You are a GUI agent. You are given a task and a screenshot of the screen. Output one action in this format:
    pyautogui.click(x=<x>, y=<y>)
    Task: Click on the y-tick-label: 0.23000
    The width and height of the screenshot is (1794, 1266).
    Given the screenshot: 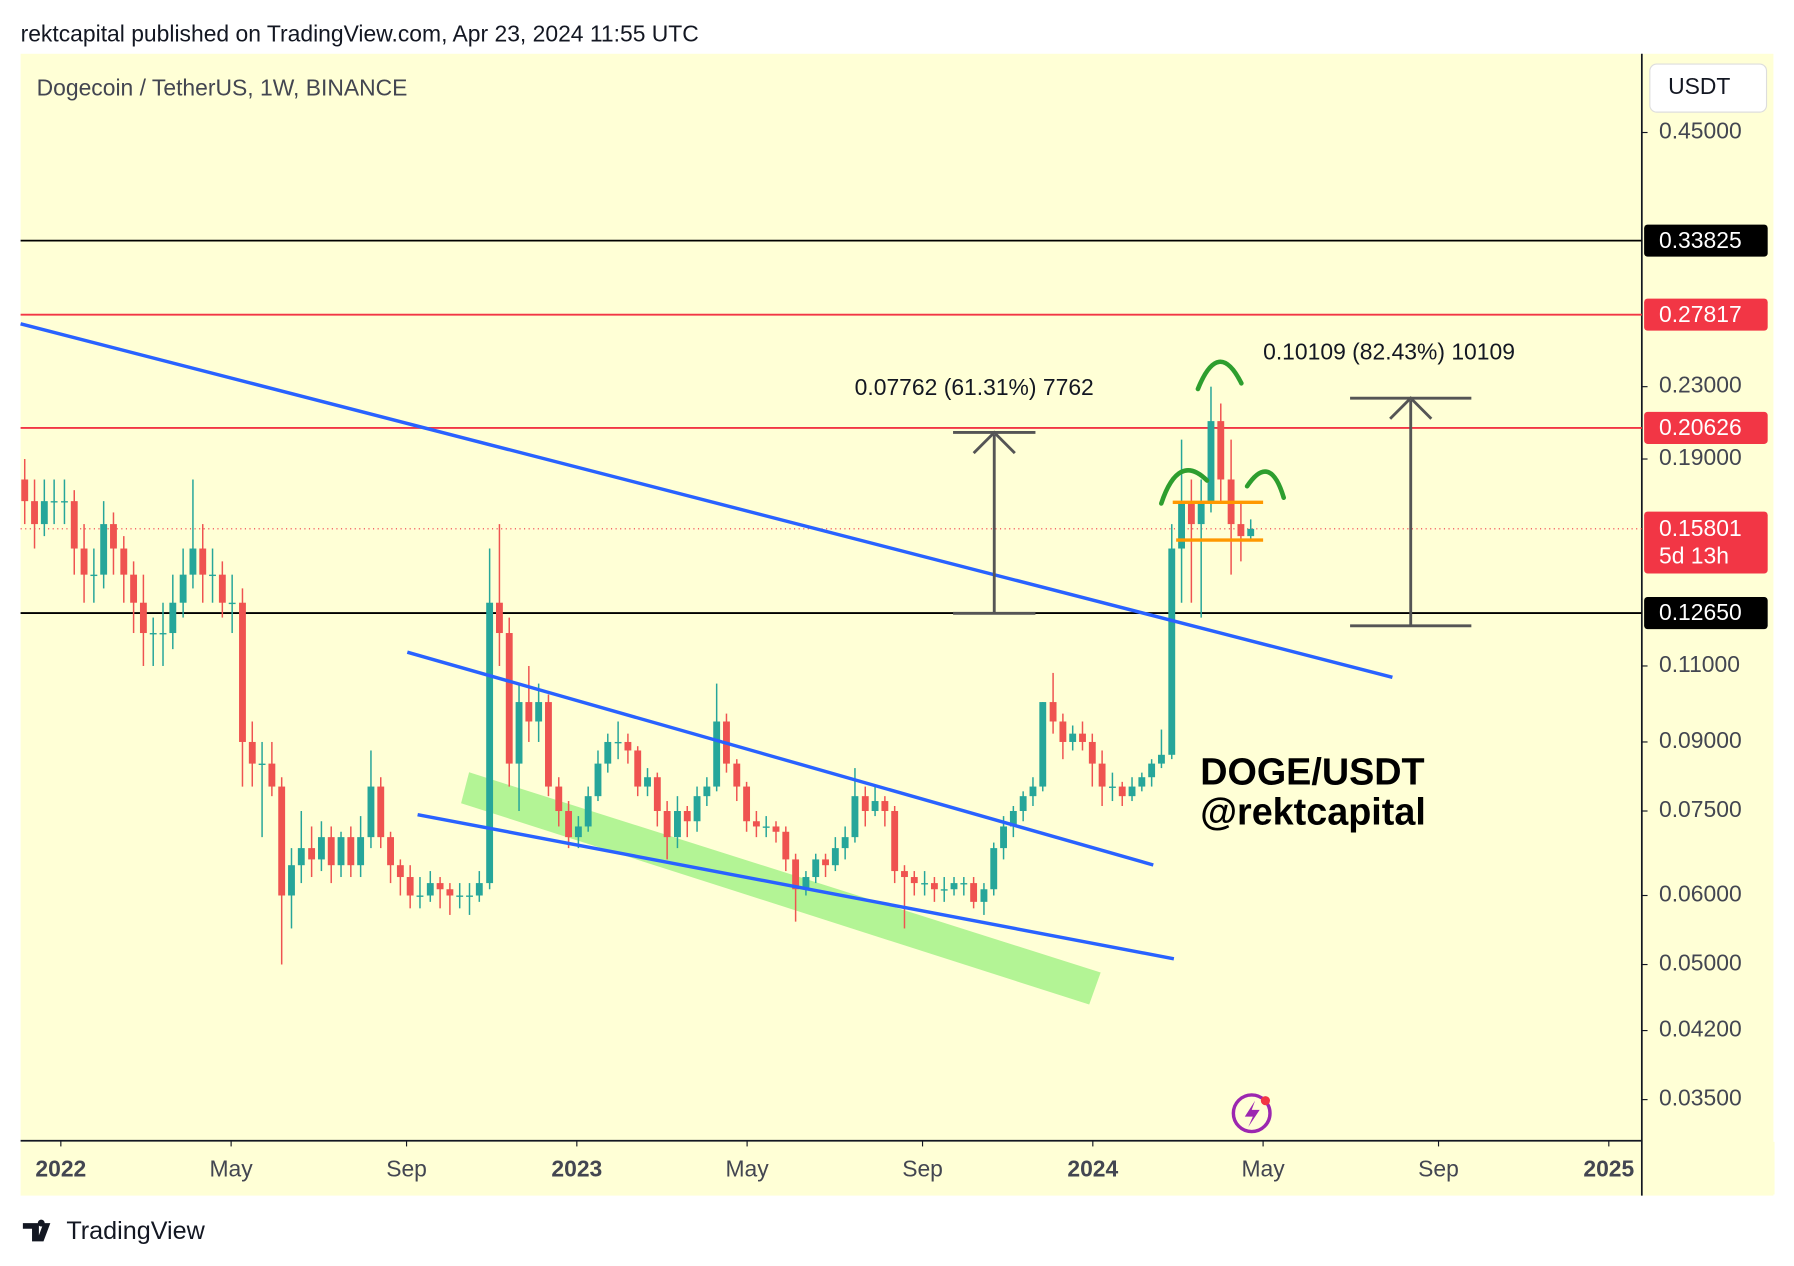 What is the action you would take?
    pyautogui.click(x=1700, y=385)
    